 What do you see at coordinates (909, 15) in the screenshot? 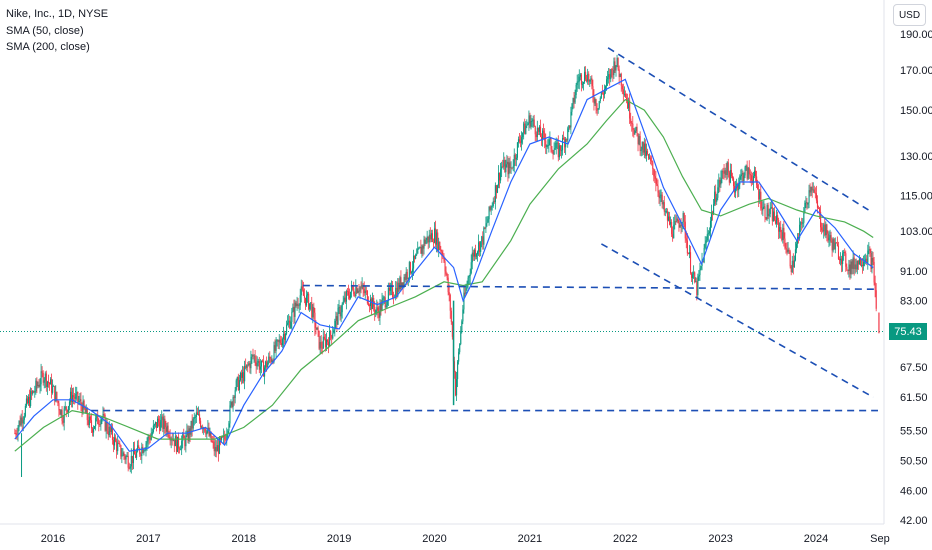
I see `currency-button: USD` at bounding box center [909, 15].